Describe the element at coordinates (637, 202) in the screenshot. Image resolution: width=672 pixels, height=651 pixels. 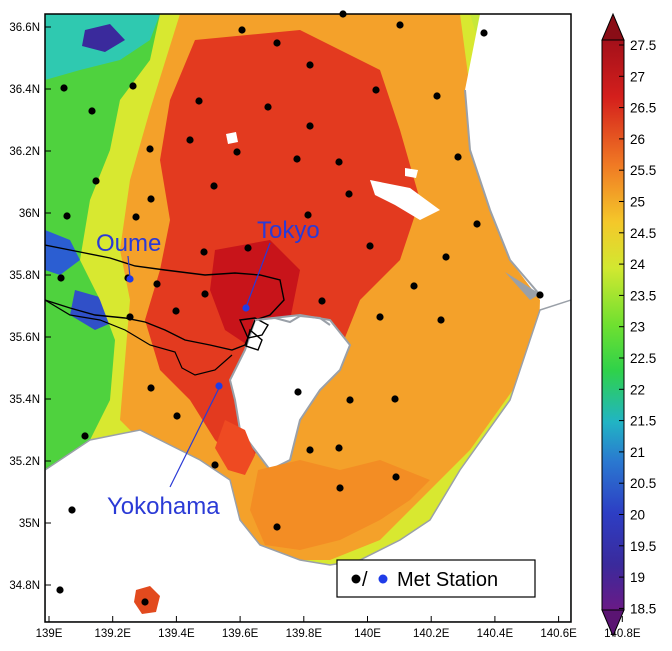
I see `colorbar-label: 25` at that location.